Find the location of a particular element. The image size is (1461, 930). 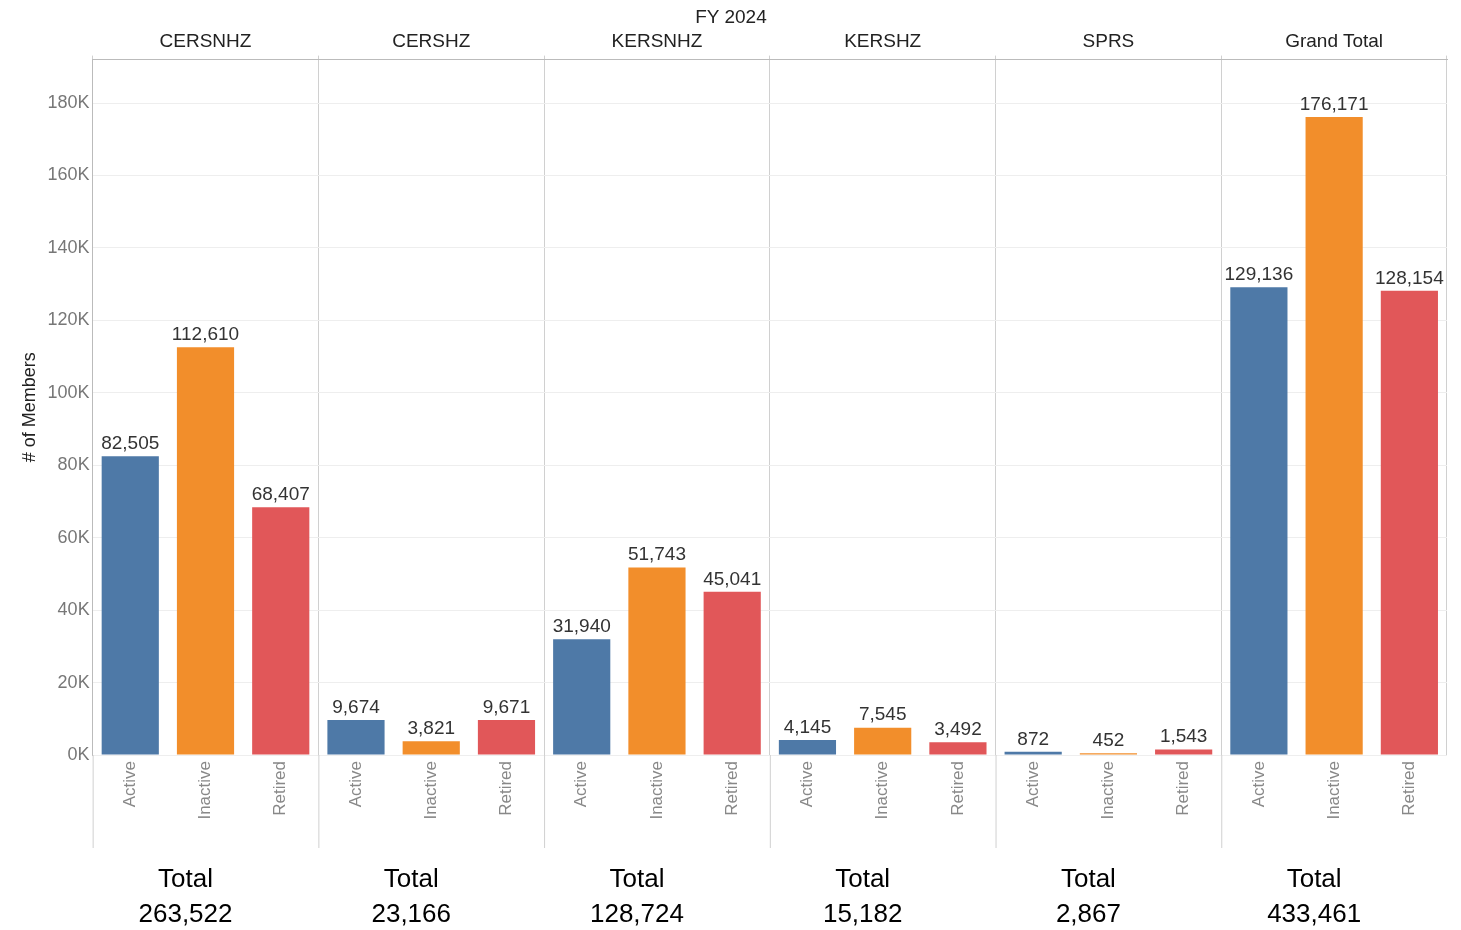

y-tick-label: 160K is located at coordinates (68, 174).